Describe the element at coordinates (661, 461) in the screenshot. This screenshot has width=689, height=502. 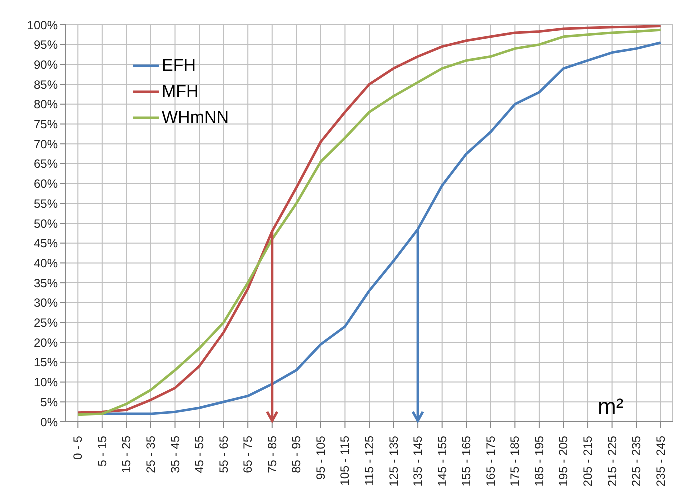
I see `x-tick-label: 235 - 245` at that location.